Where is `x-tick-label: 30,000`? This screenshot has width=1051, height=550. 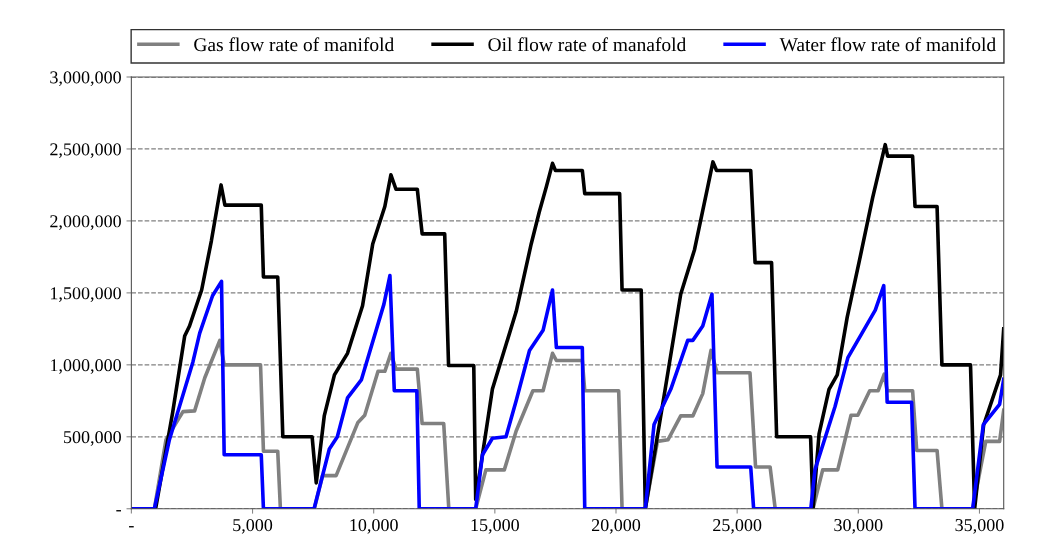
x-tick-label: 30,000 is located at coordinates (858, 526).